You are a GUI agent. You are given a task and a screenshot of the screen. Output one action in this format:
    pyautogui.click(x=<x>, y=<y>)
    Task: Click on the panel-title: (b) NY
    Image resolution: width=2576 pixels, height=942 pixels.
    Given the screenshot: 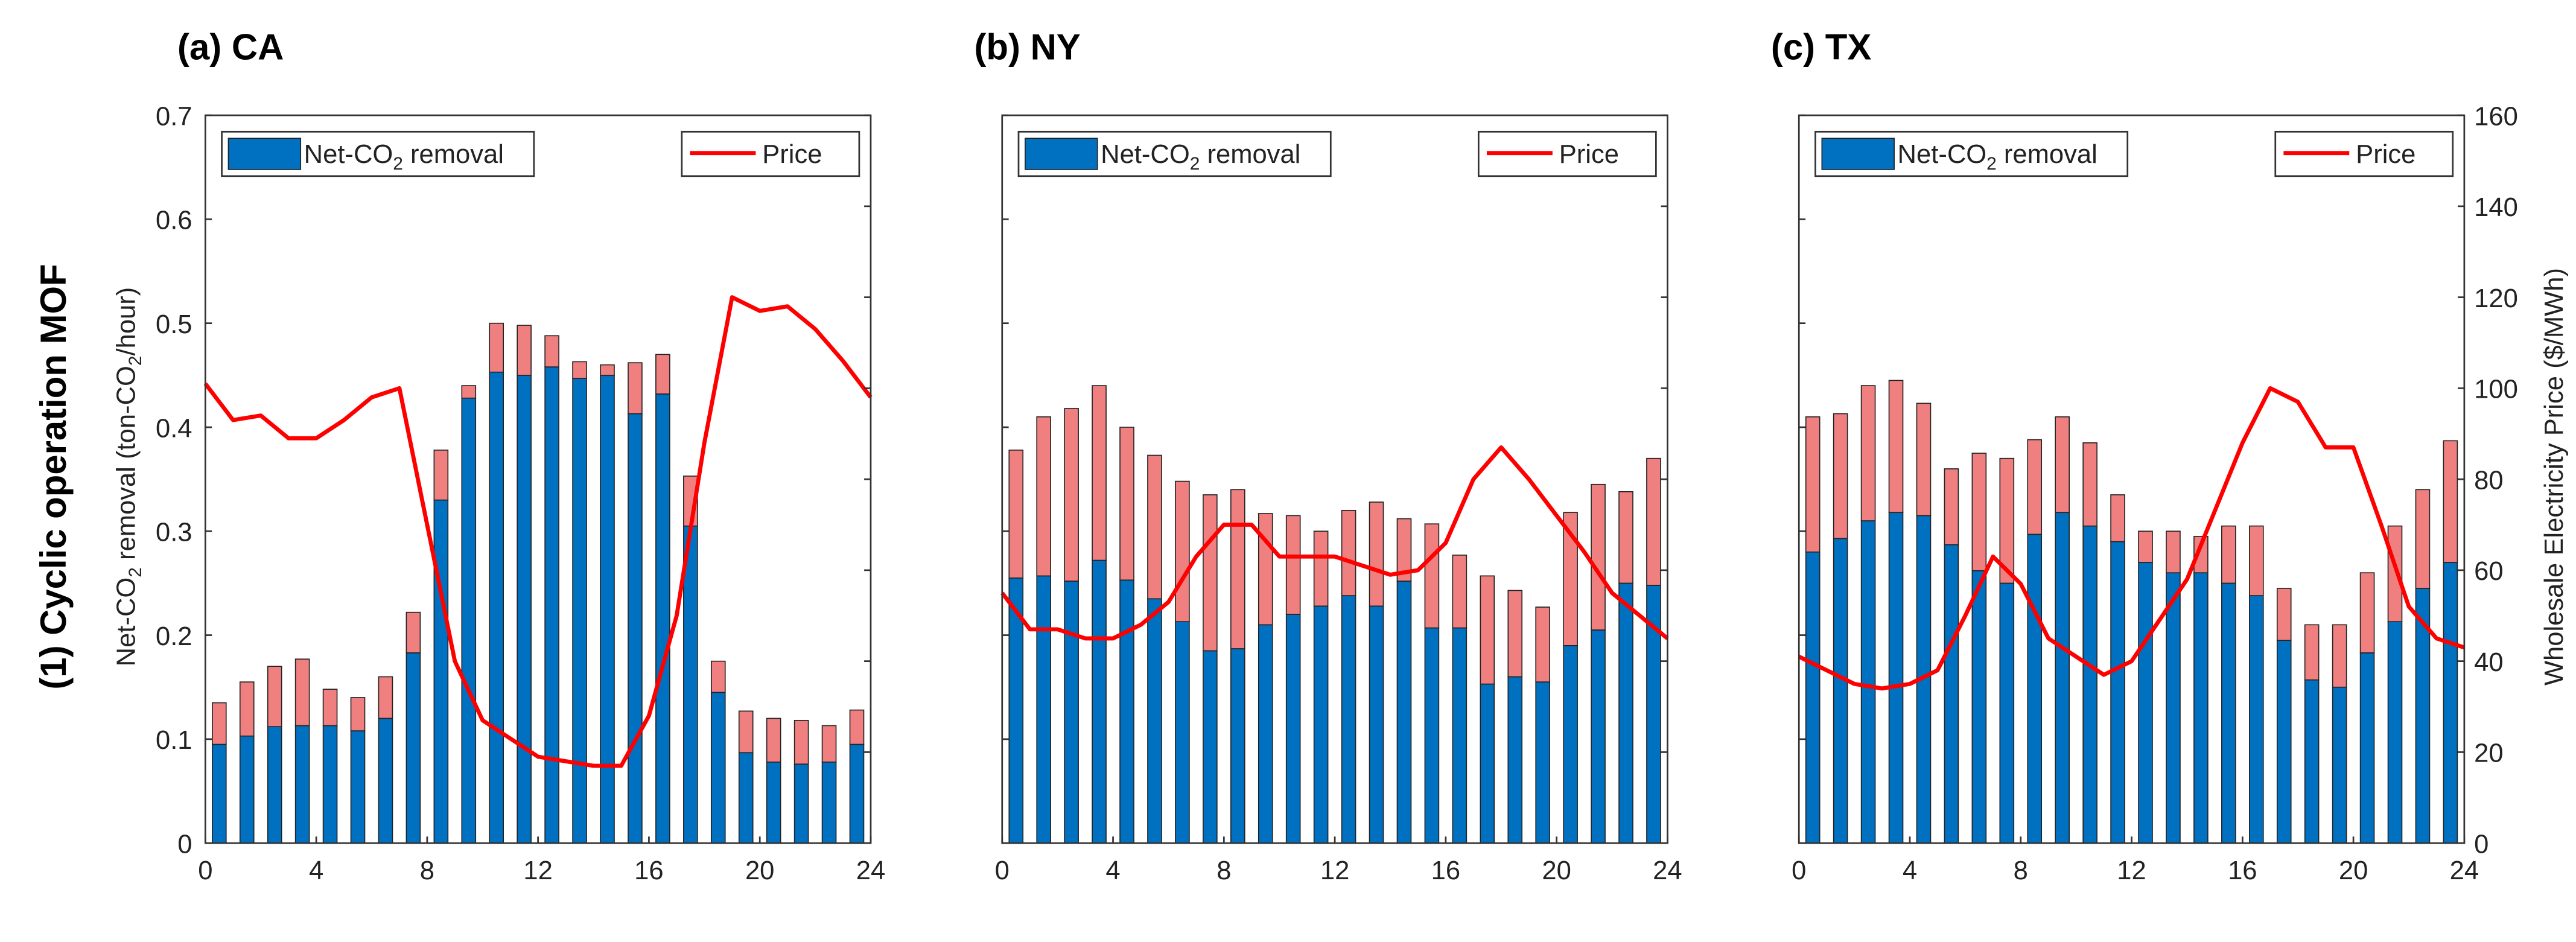 What is the action you would take?
    pyautogui.click(x=1027, y=47)
    